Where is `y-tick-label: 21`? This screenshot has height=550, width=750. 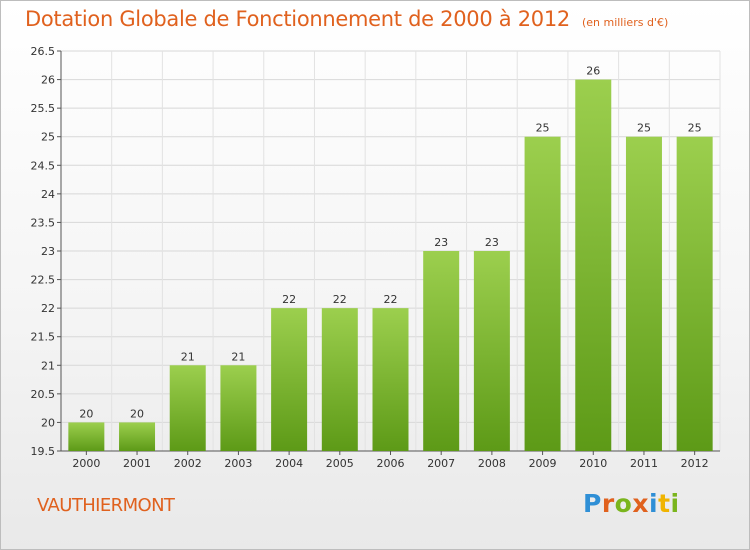 y-tick-label: 21 is located at coordinates (48, 365).